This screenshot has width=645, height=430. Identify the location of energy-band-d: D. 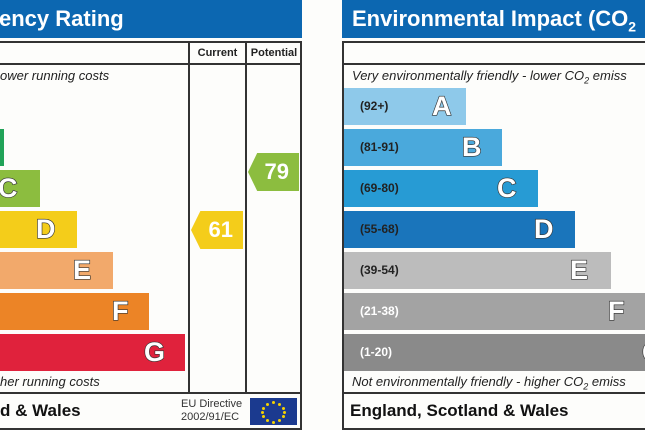
(38, 229).